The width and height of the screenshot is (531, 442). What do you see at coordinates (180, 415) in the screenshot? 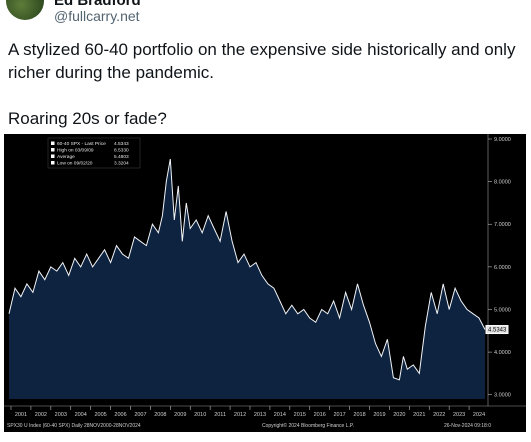
I see `x-tick-label: 2009` at bounding box center [180, 415].